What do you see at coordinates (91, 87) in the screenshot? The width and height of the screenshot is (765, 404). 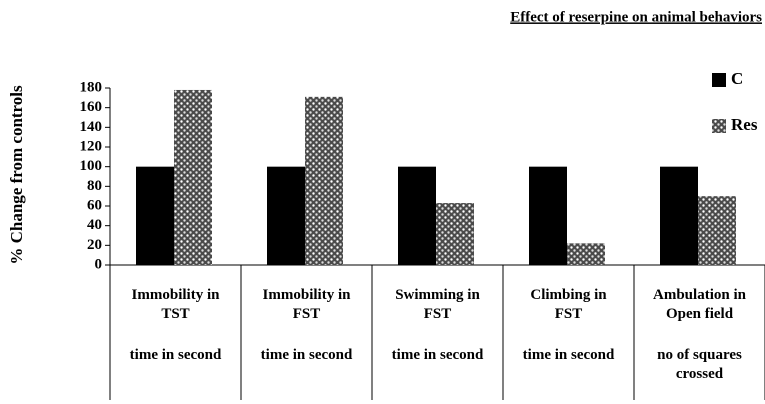 I see `y-tick-label: 180` at bounding box center [91, 87].